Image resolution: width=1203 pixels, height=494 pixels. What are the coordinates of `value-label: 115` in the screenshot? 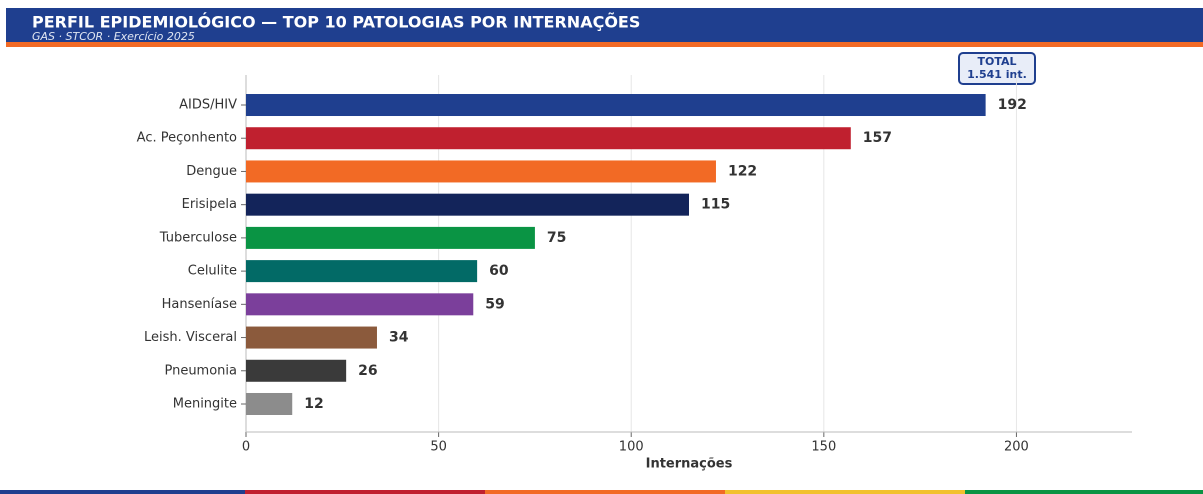 It's located at (715, 205).